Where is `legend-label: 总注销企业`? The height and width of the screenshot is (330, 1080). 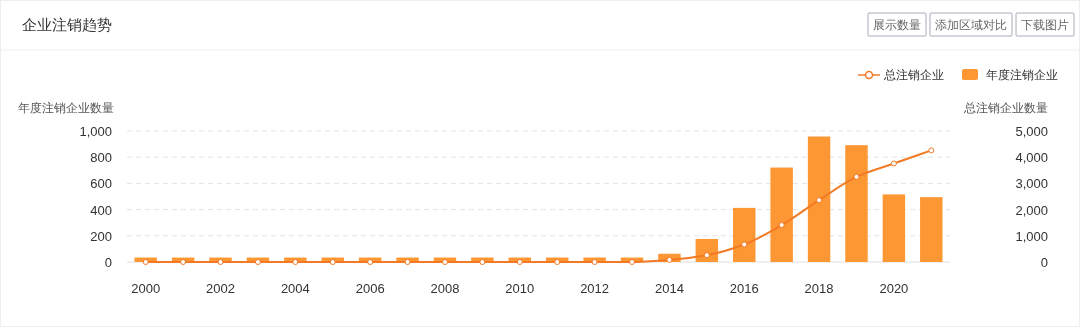
legend-label: 总注销企业 is located at coordinates (913, 75).